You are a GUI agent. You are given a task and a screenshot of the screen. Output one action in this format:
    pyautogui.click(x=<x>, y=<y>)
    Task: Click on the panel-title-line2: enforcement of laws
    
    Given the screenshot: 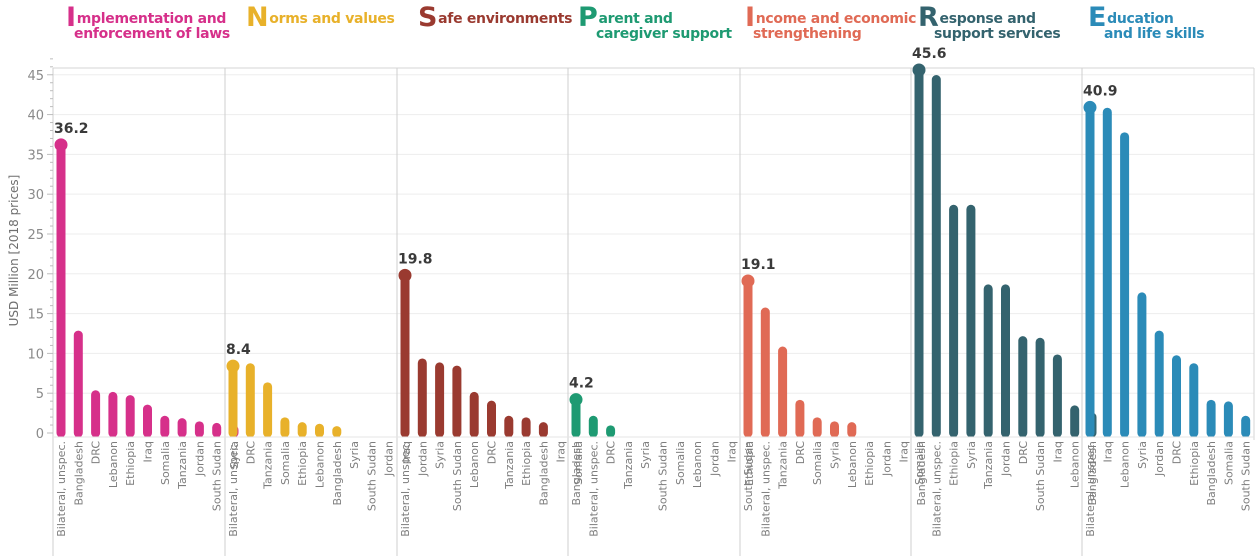 What is the action you would take?
    pyautogui.click(x=152, y=34)
    